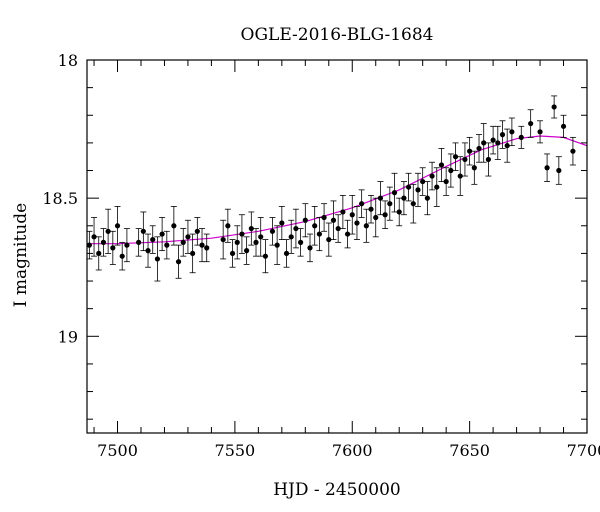 The height and width of the screenshot is (512, 600). I want to click on x-tick-label: 7650, so click(469, 450).